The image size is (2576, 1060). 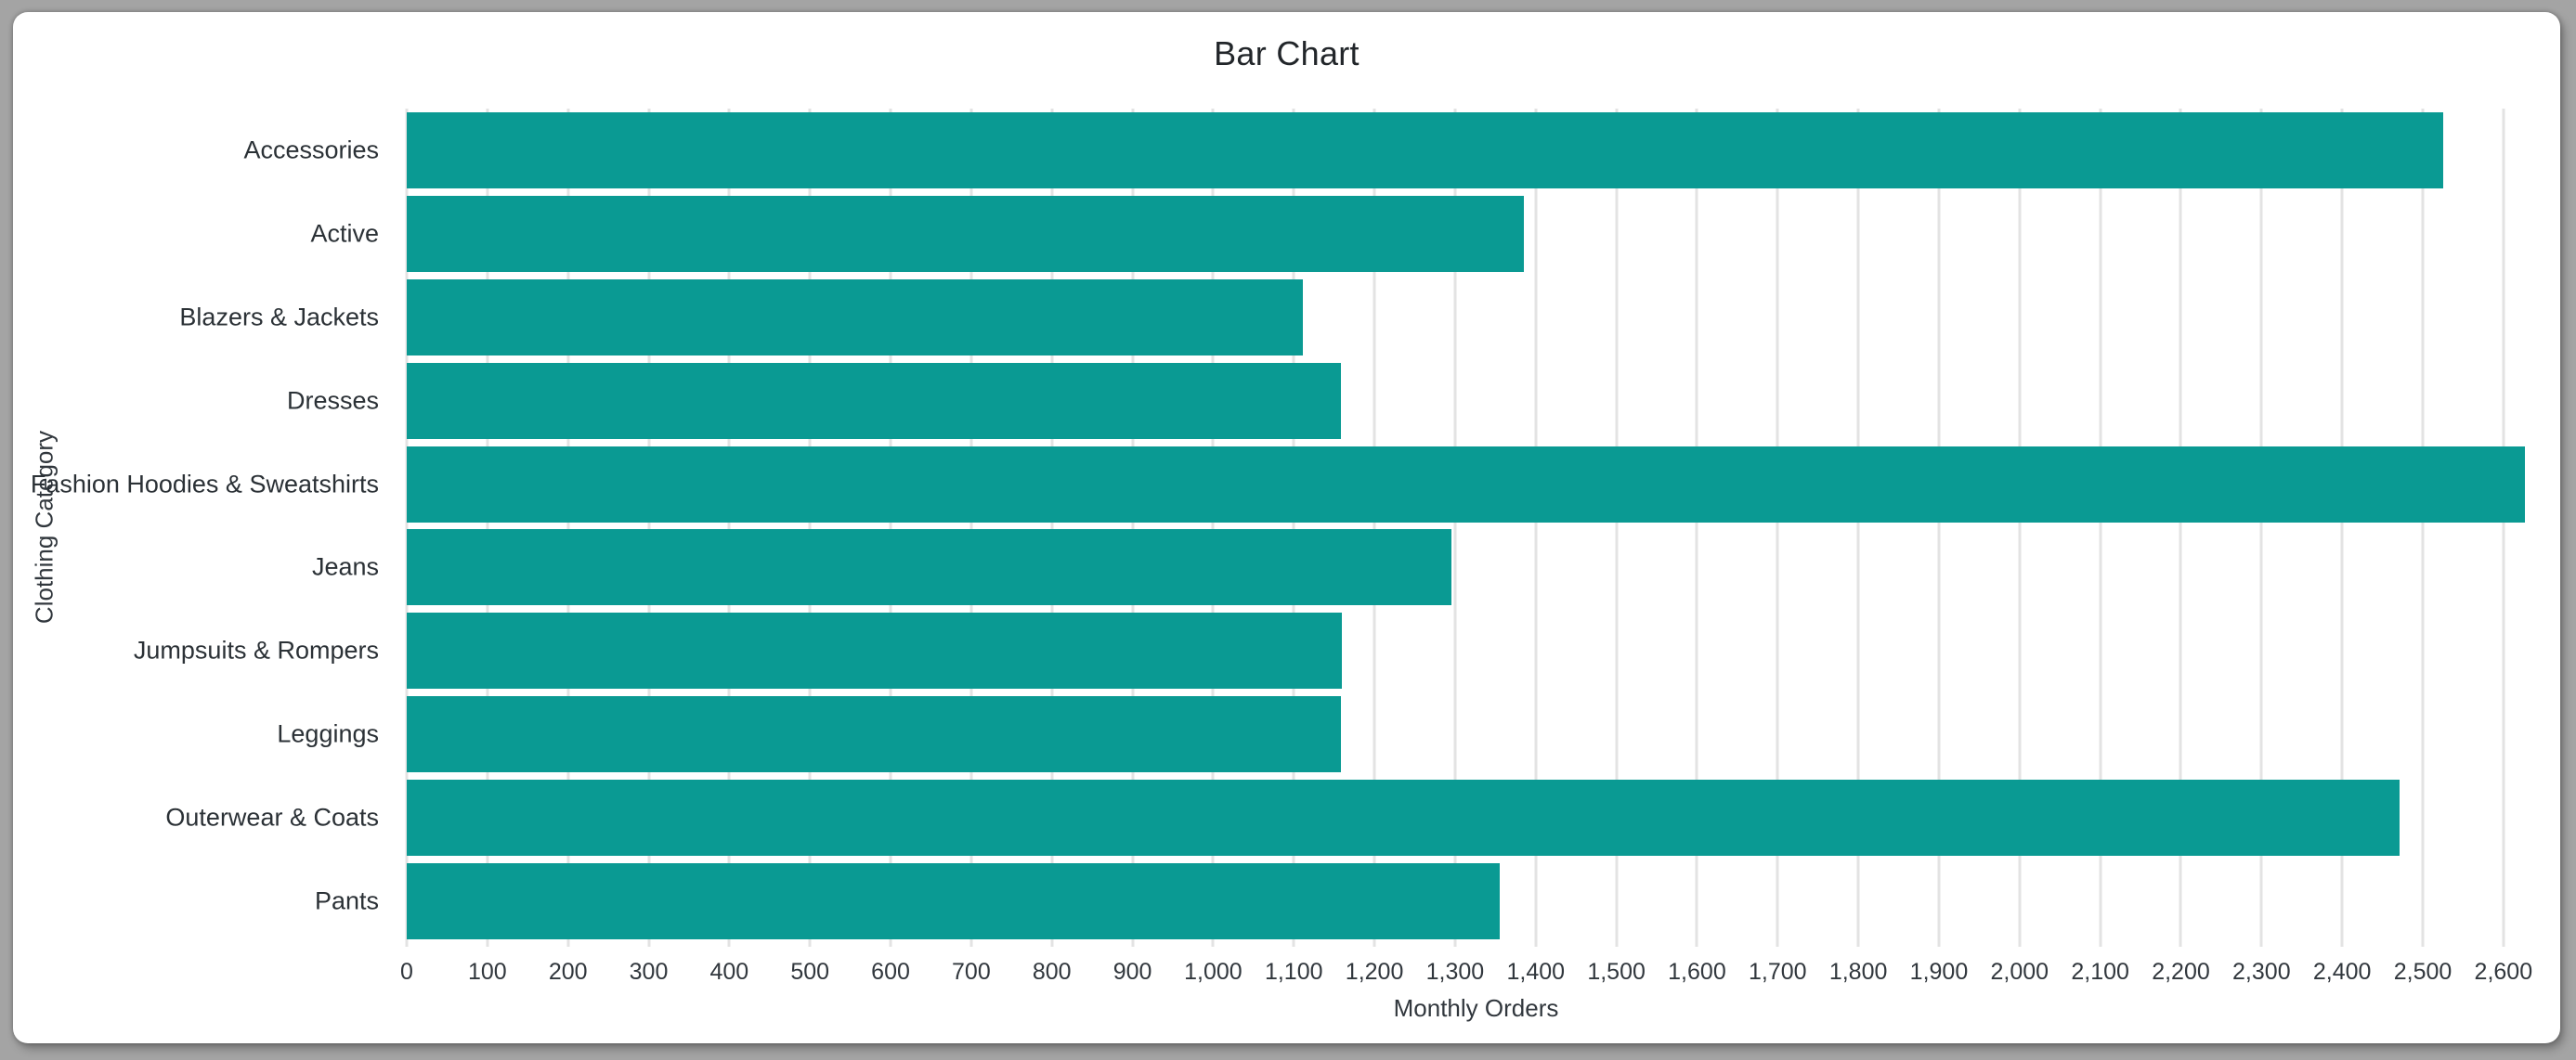 I want to click on x-tick-label: 500, so click(x=810, y=972).